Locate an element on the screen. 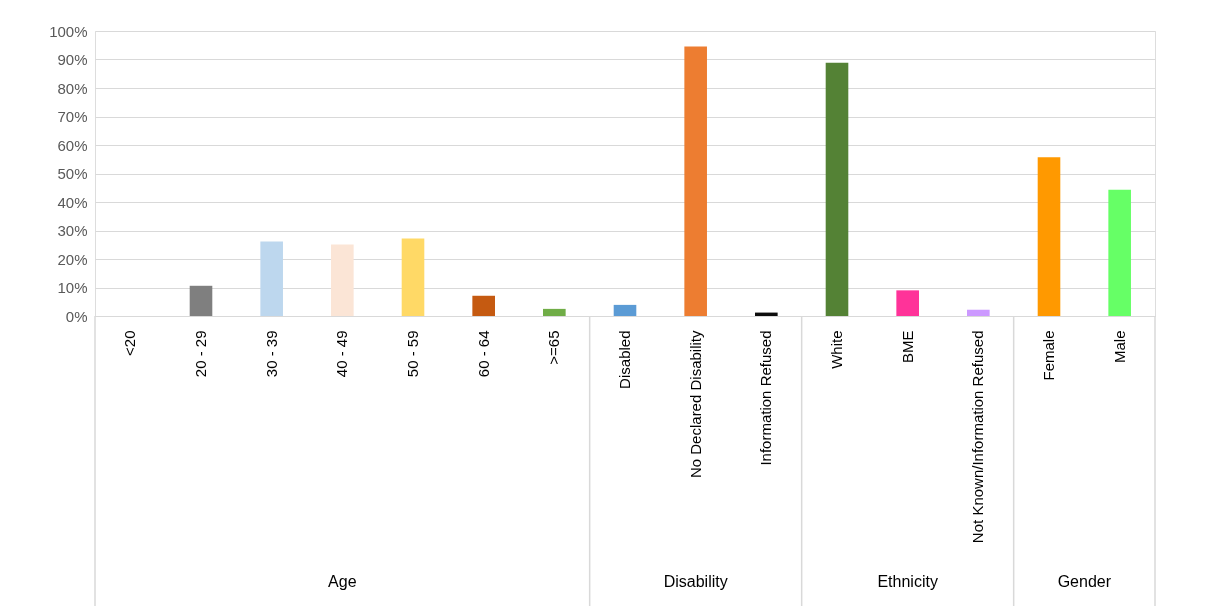  x-tick-label: Female is located at coordinates (1048, 355).